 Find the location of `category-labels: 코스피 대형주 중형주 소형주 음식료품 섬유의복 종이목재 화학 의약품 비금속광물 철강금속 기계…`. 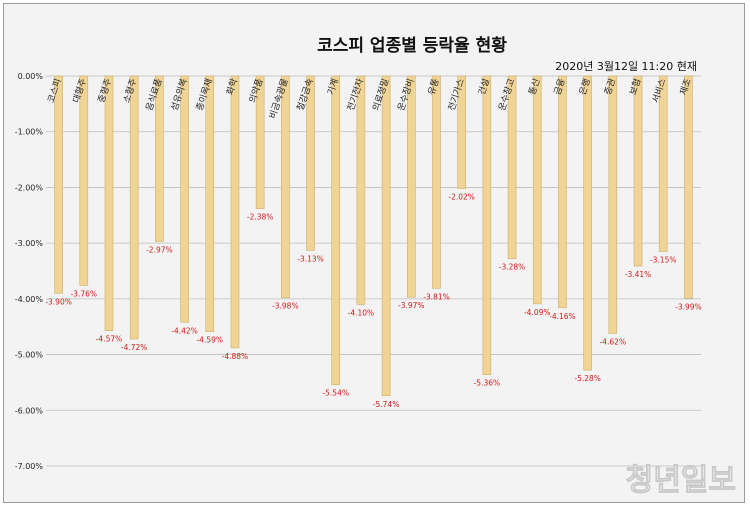

category-labels: 코스피 대형주 중형주 소형주 음식료품 섬유의복 종이목재 화학 의약품 비금속광물 철강금속 기계… is located at coordinates (370, 98).